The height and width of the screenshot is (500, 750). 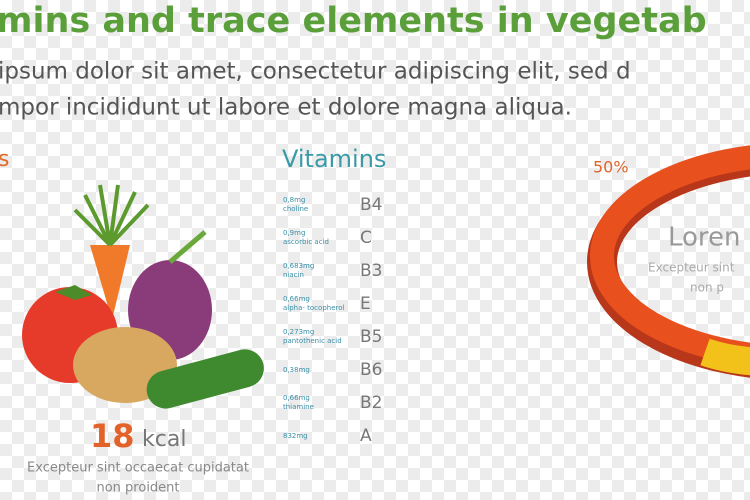 What do you see at coordinates (298, 266) in the screenshot?
I see `vitamin-amount: 0,683mg` at bounding box center [298, 266].